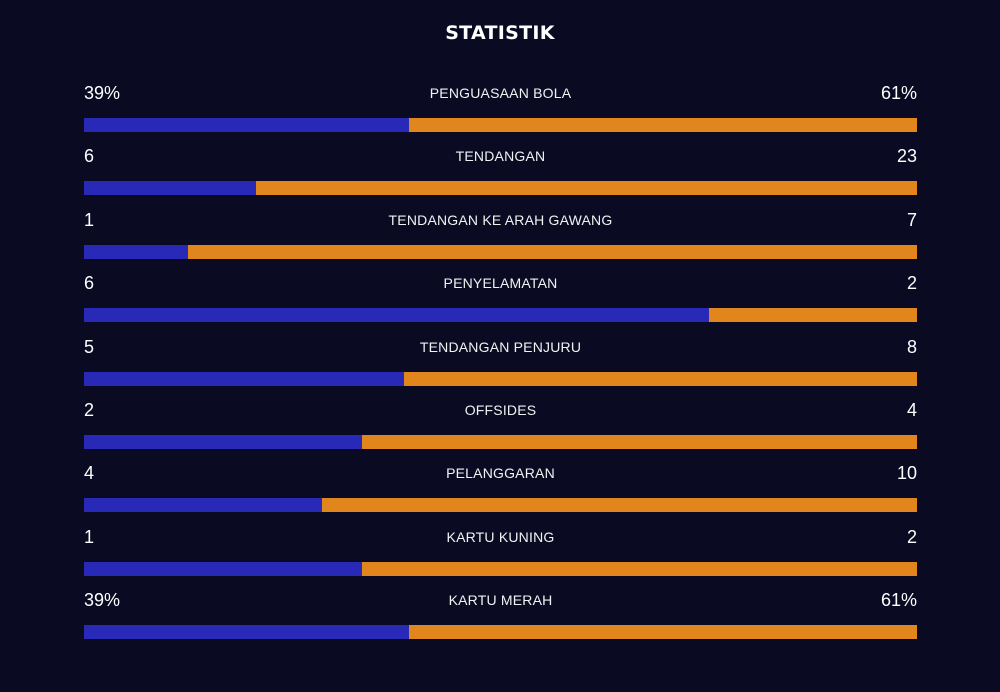  What do you see at coordinates (500, 428) in the screenshot?
I see `stat-row: 2 OFFSIDES 4` at bounding box center [500, 428].